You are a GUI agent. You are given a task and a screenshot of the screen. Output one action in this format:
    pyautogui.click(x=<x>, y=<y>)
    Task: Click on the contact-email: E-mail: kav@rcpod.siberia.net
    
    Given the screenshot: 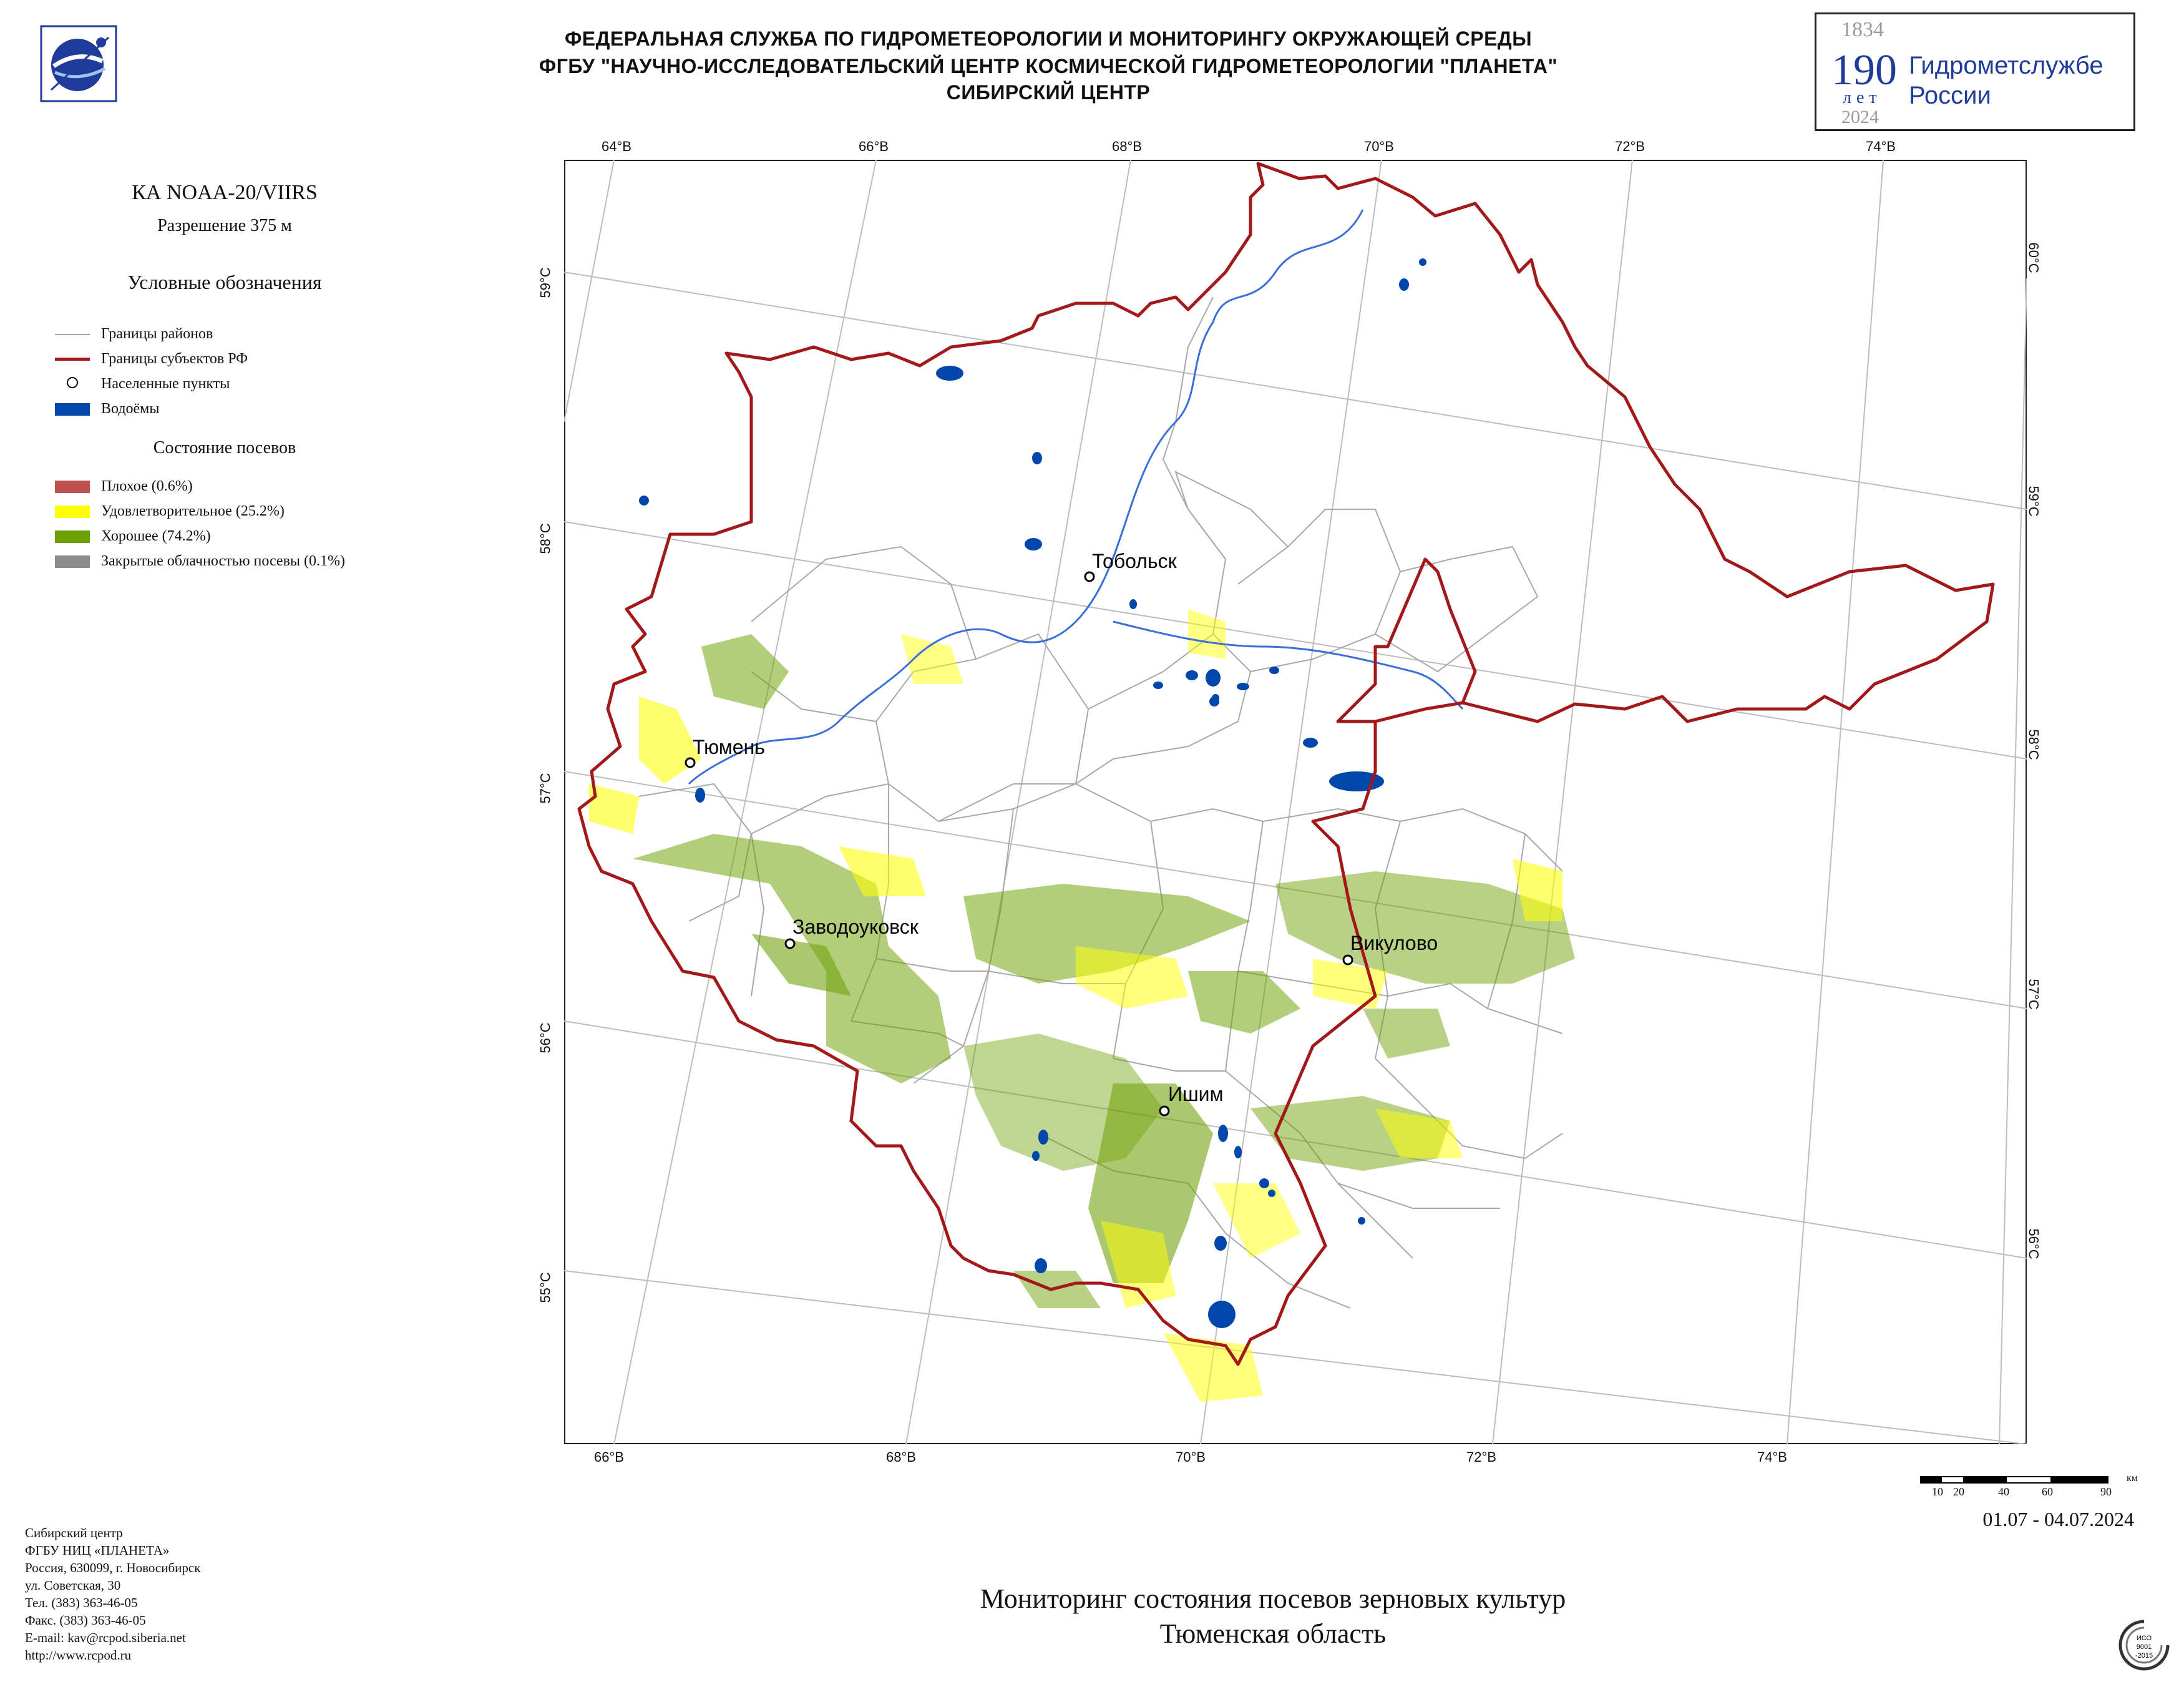 What is the action you would take?
    pyautogui.click(x=105, y=1637)
    